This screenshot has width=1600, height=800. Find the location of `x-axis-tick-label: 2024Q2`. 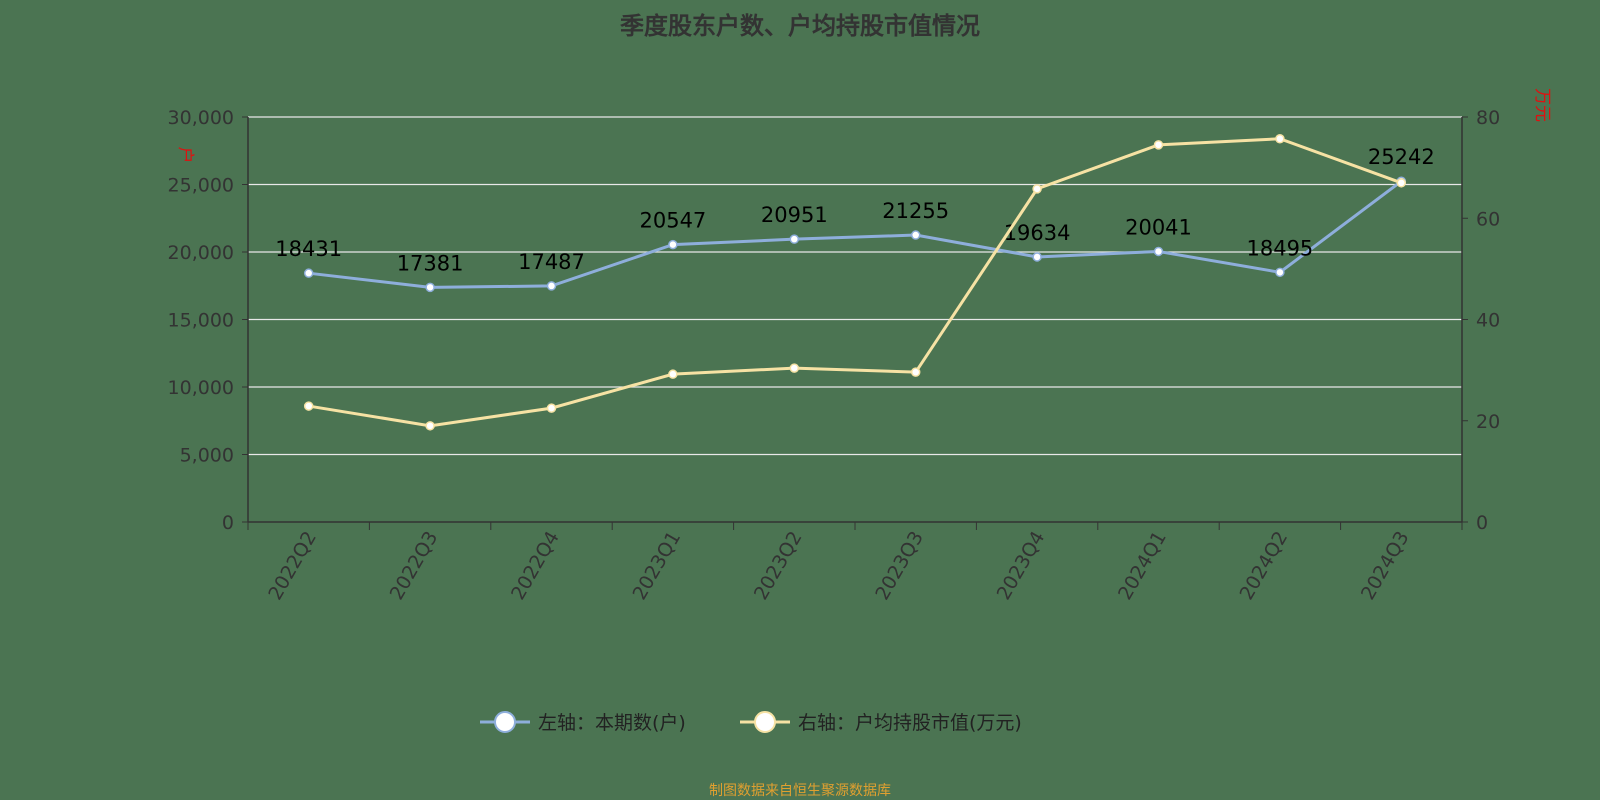

x-axis-tick-label: 2024Q2 is located at coordinates (1263, 566).